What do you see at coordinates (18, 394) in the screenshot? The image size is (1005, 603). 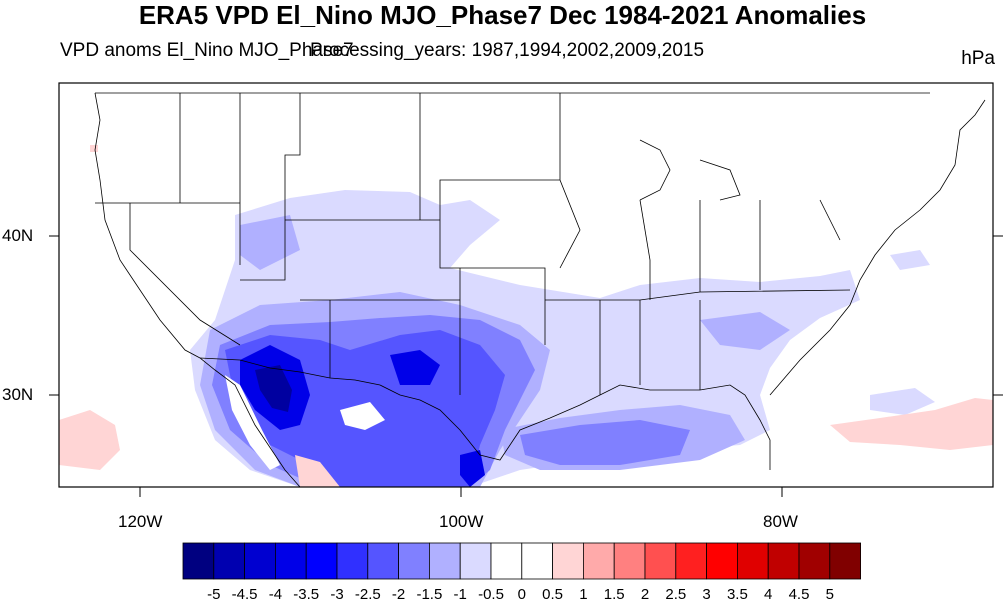 I see `lat-label-30n: 30N` at bounding box center [18, 394].